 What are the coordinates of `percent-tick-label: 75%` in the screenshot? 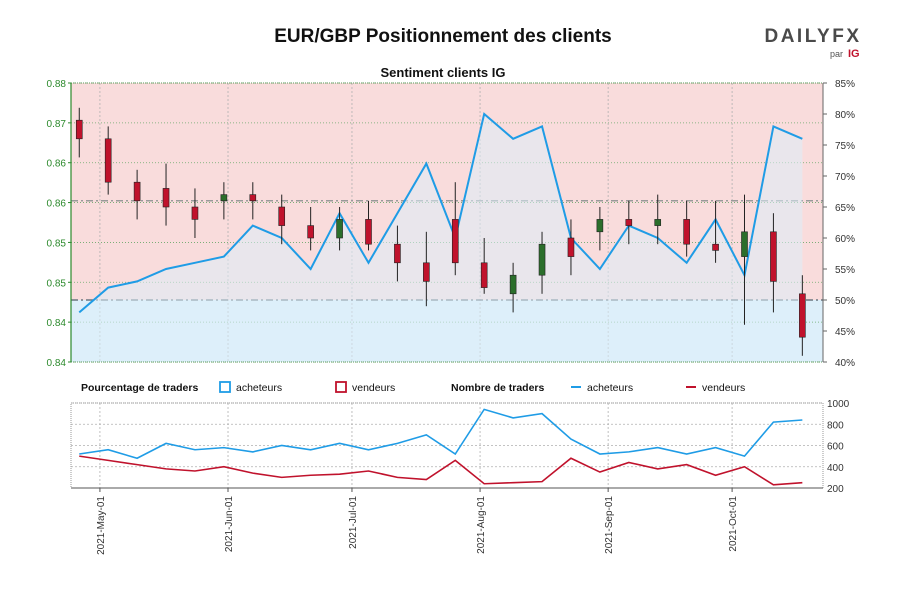 It's located at (845, 146).